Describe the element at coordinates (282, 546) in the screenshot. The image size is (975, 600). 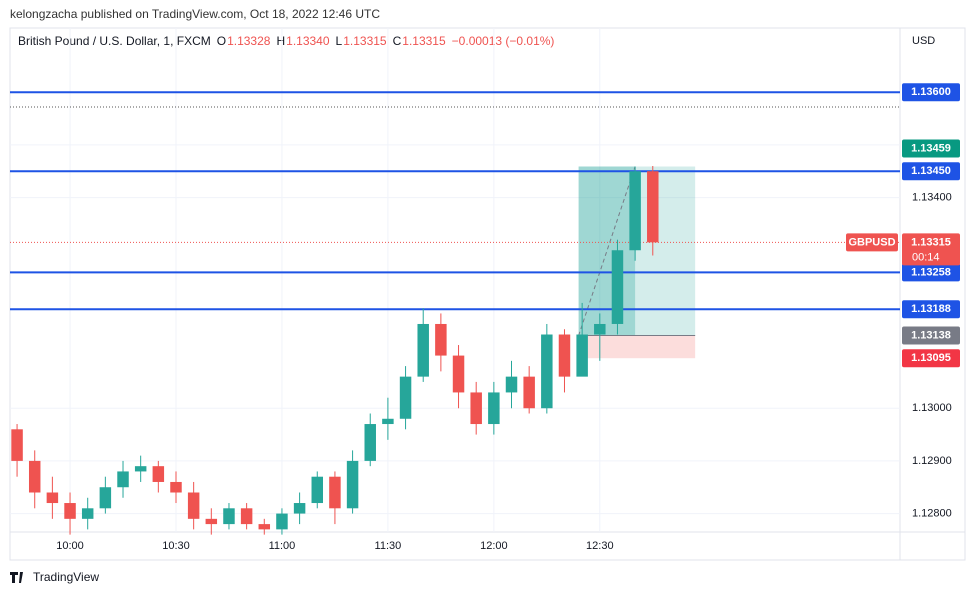
I see `x-tick-label: 11:00` at that location.